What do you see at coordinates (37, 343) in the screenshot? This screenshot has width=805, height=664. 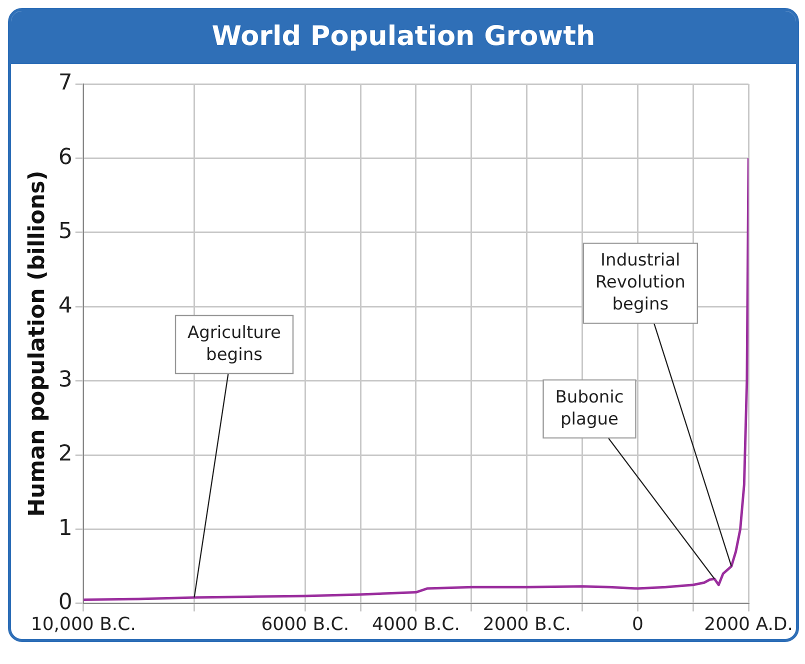 I see `y-axis-title: Human population (billions)` at bounding box center [37, 343].